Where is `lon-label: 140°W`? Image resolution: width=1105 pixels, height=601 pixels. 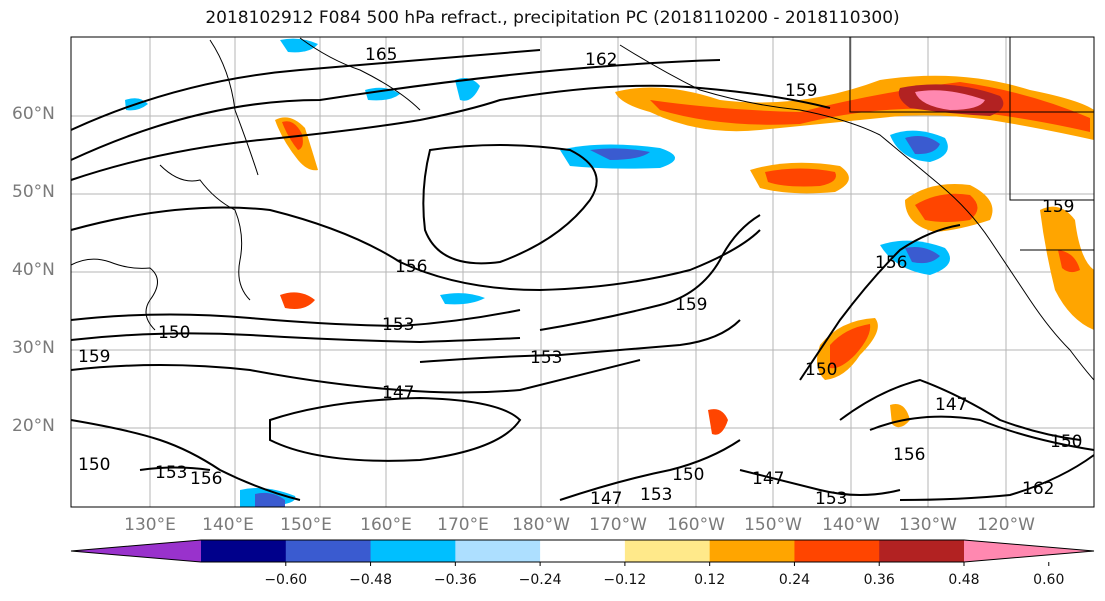 lon-label: 140°W is located at coordinates (851, 525).